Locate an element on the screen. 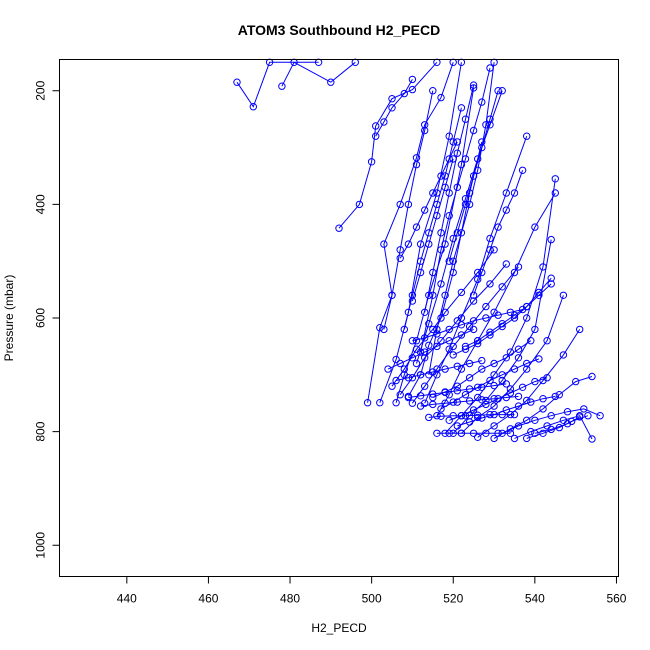 Image resolution: width=650 pixels, height=650 pixels. x-tick-label: 460 is located at coordinates (208, 599).